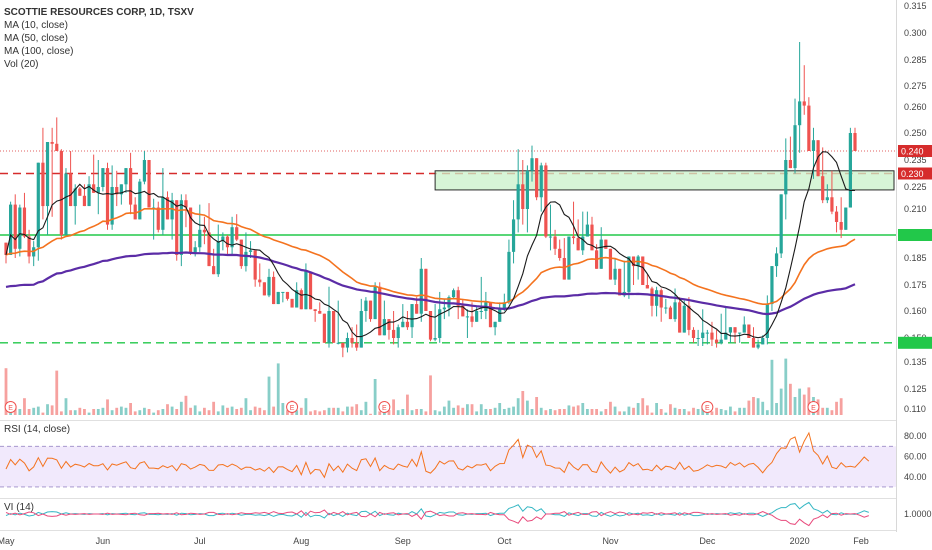 The image size is (932, 550). Describe the element at coordinates (403, 541) in the screenshot. I see `x-tick-label: Sep` at that location.